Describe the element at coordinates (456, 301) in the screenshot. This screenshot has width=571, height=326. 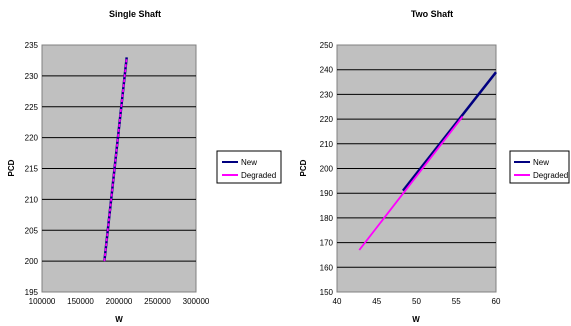
I see `x-tick-label: 55` at that location.